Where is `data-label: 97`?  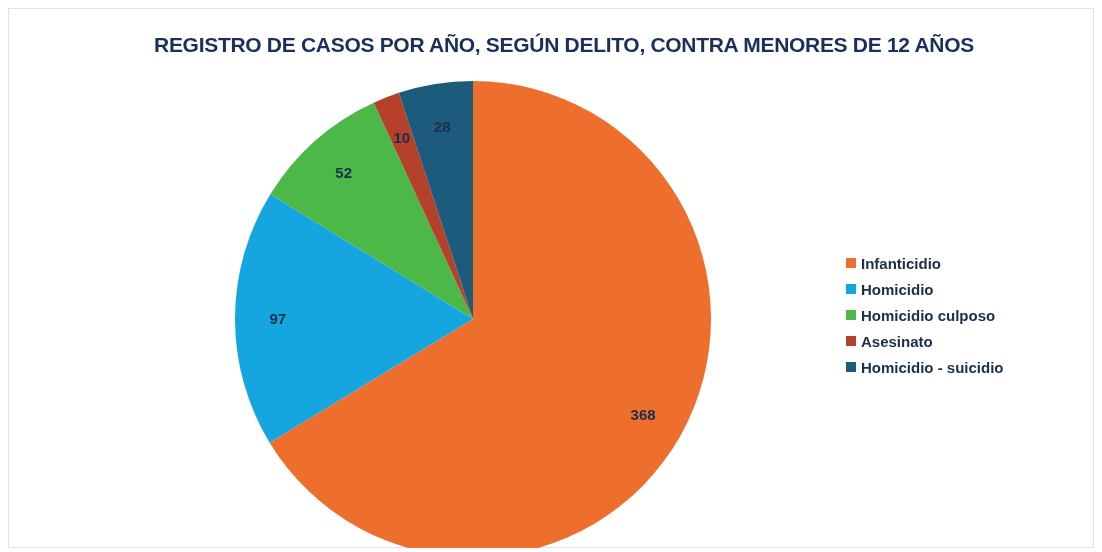
data-label: 97 is located at coordinates (278, 318).